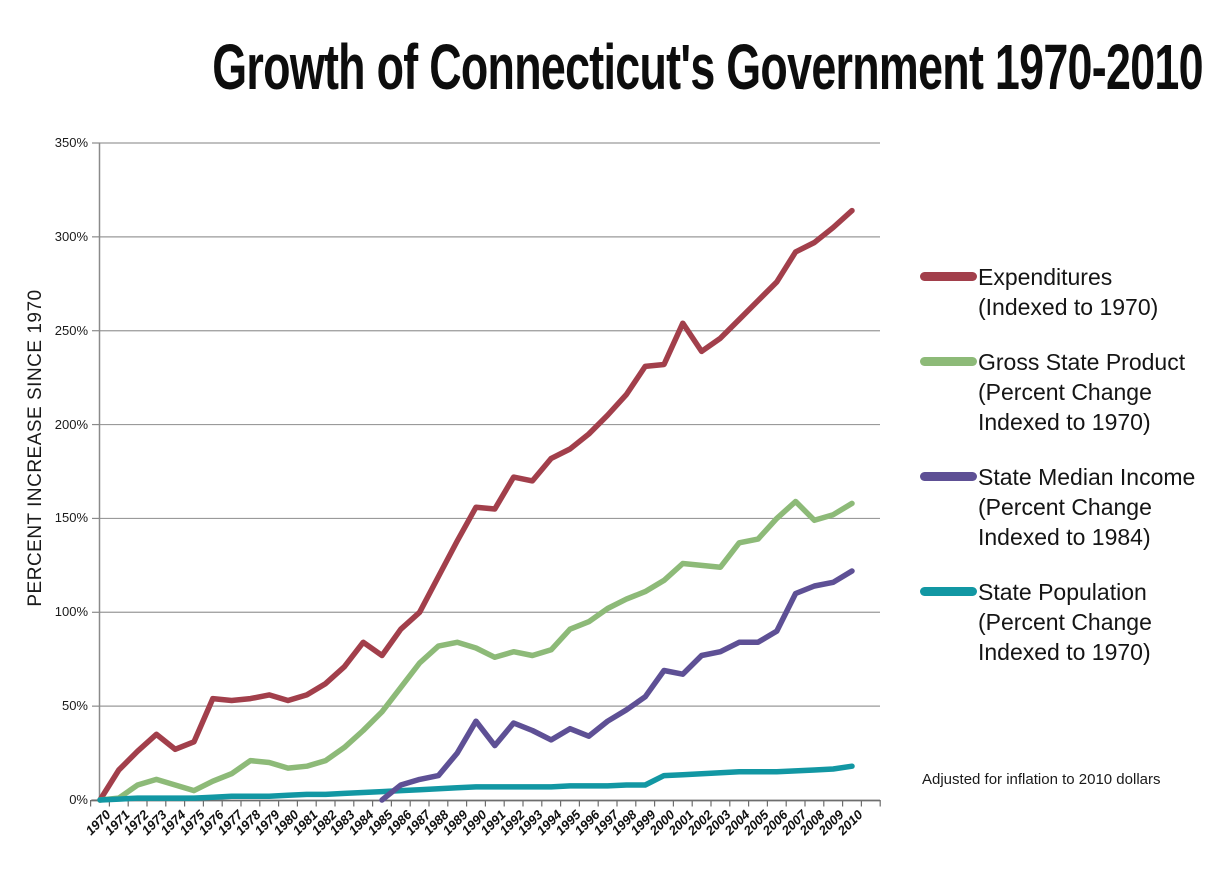  I want to click on y-tick-label: 0%, so click(78, 799).